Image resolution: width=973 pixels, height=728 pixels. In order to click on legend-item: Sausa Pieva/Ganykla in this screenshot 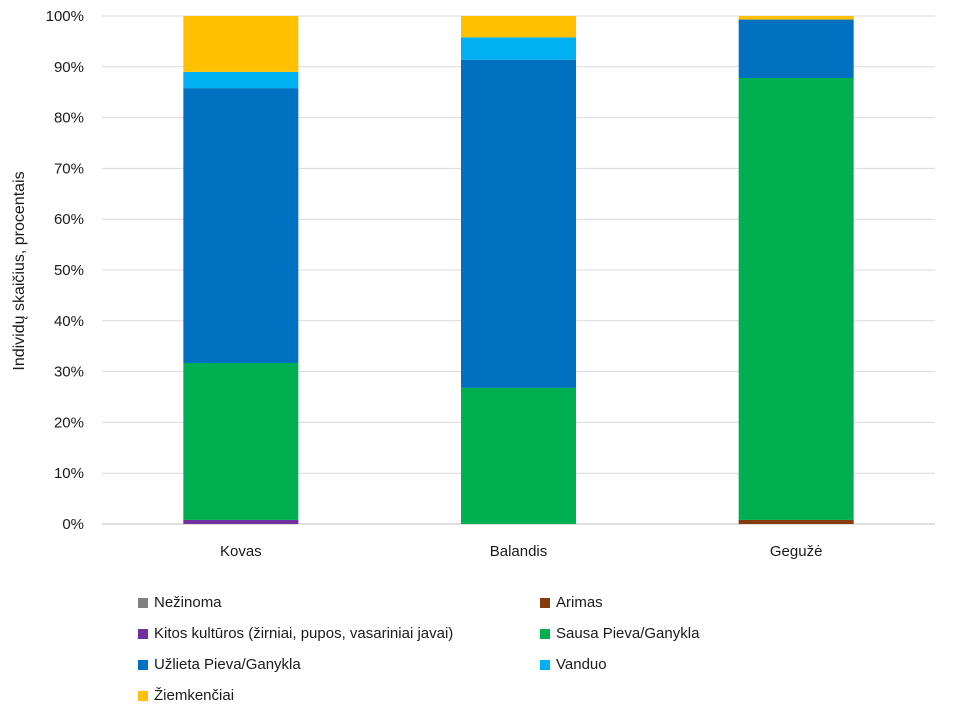, I will do `click(619, 633)`.